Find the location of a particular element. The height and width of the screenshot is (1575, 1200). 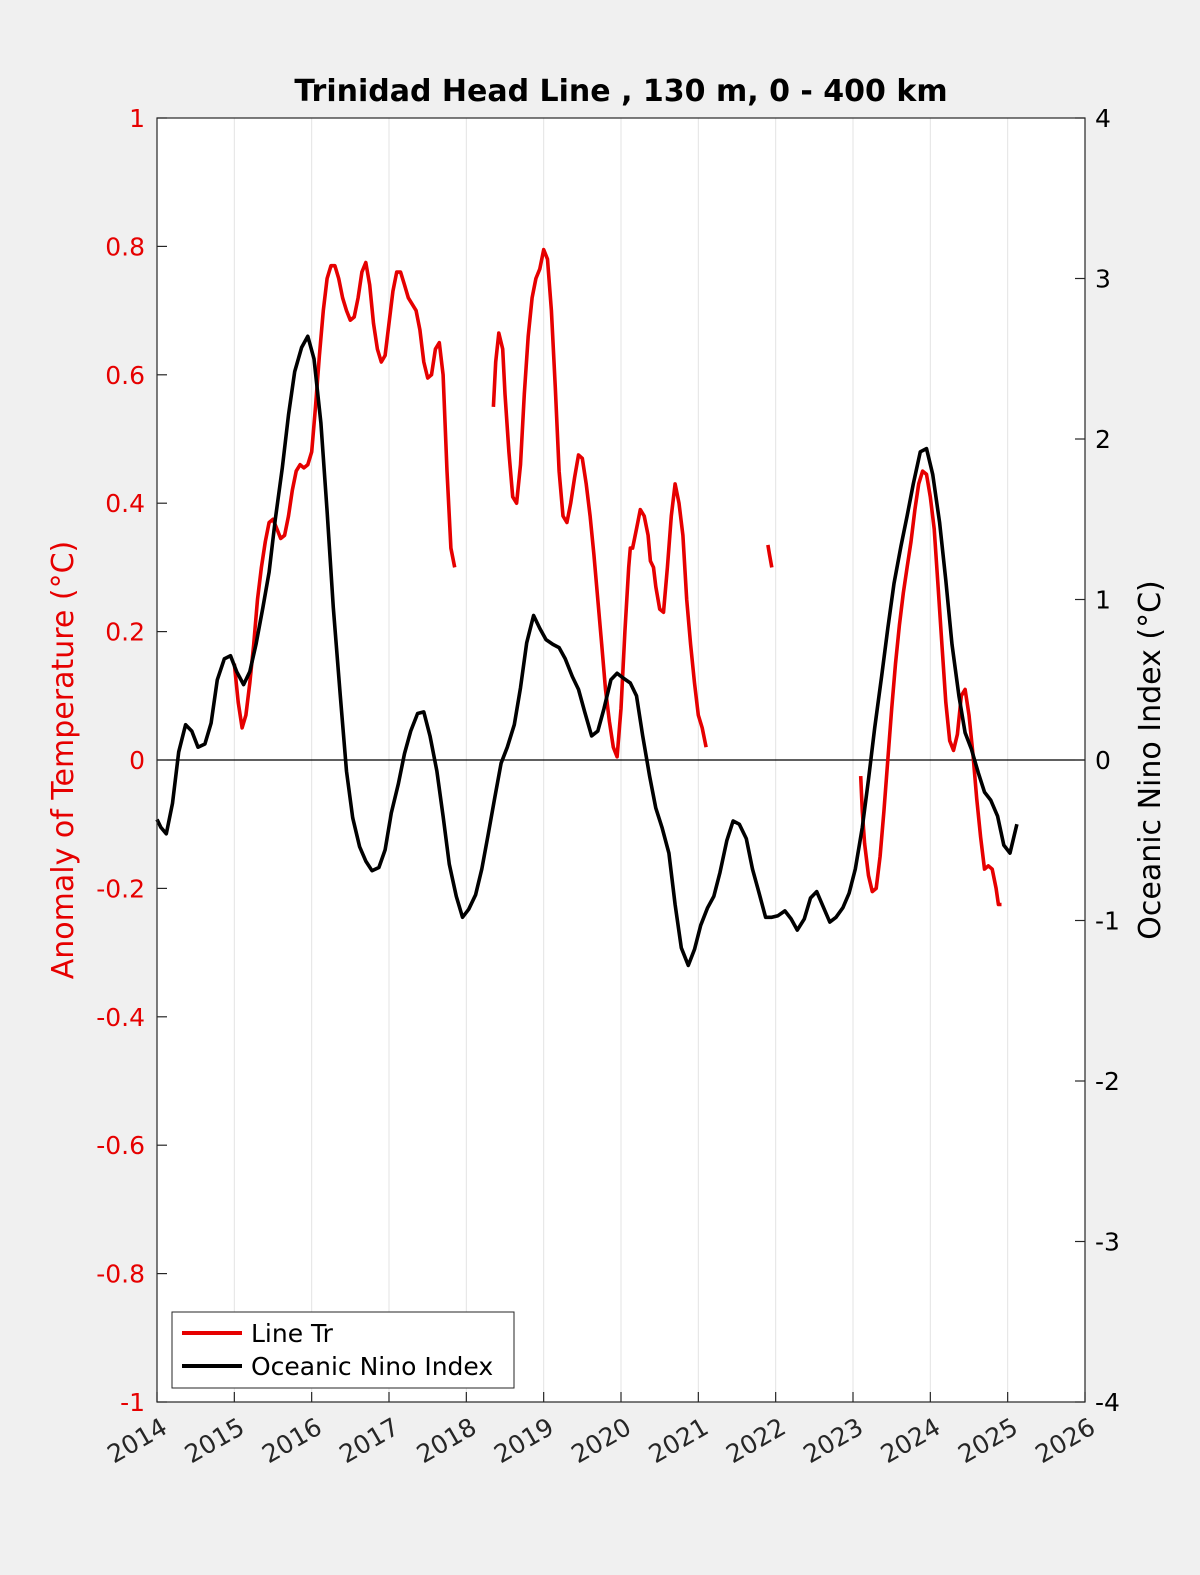

left-y-tick-label: -0.4 is located at coordinates (120, 1017).